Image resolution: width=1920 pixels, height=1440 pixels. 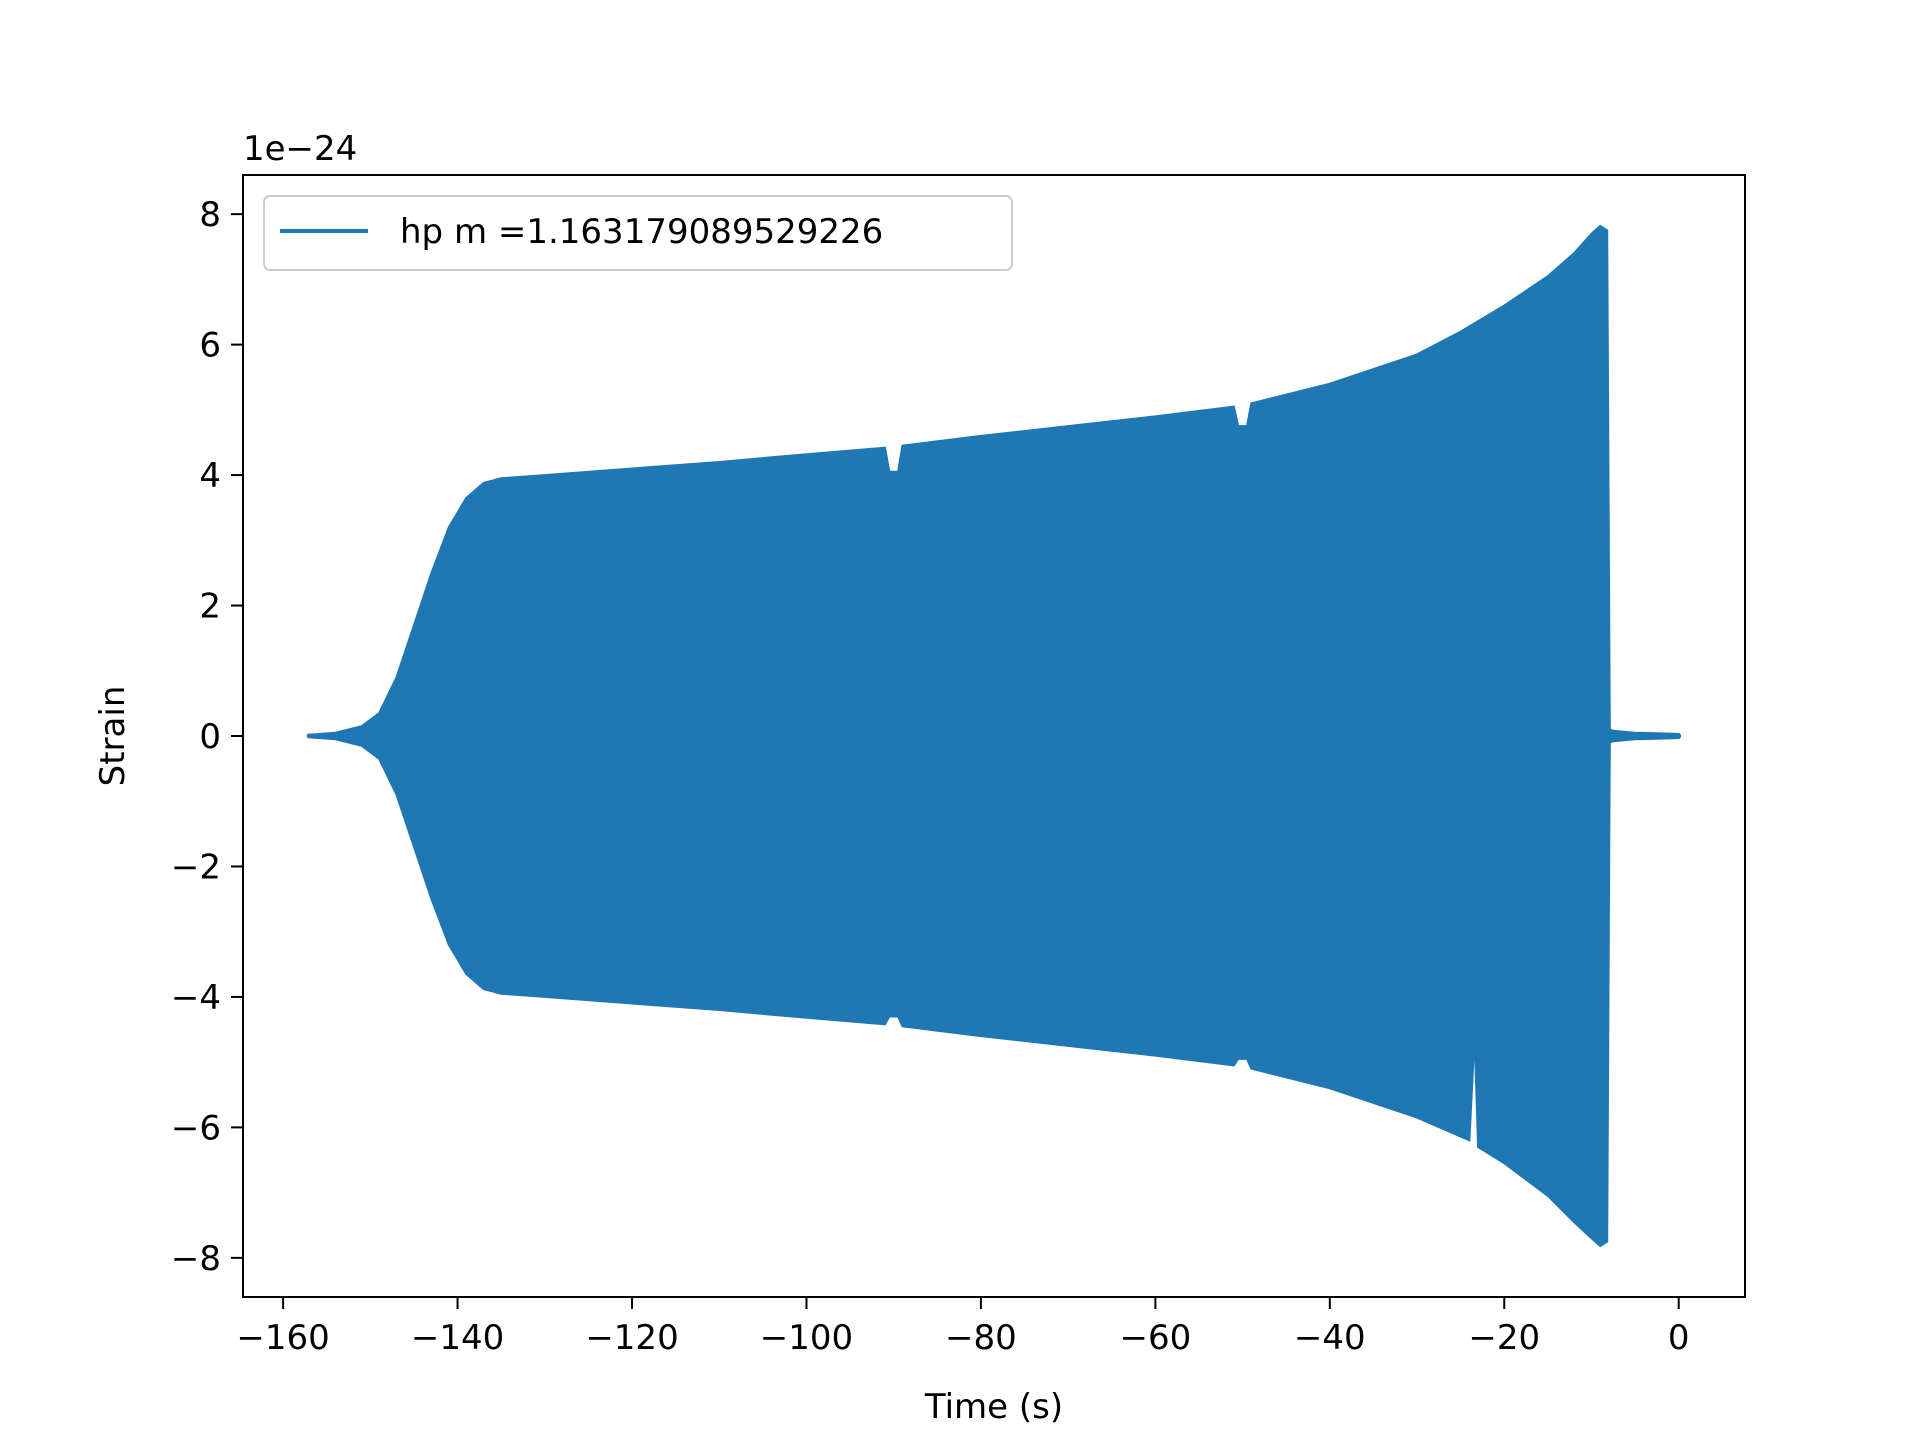 What do you see at coordinates (210, 346) in the screenshot?
I see `y-tick-label: 6` at bounding box center [210, 346].